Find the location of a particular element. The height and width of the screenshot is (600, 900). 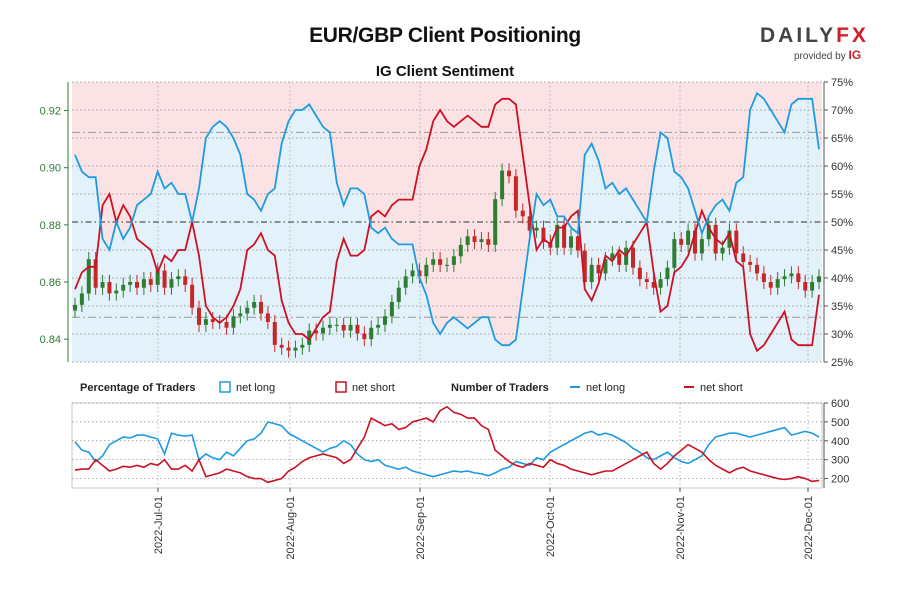

legend-short-swatch is located at coordinates (341, 387).